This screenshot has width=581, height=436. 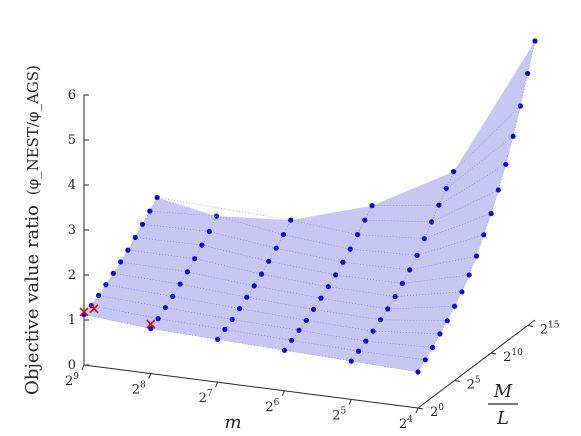 What do you see at coordinates (502, 418) in the screenshot?
I see `y-axis-title-denominator: L` at bounding box center [502, 418].